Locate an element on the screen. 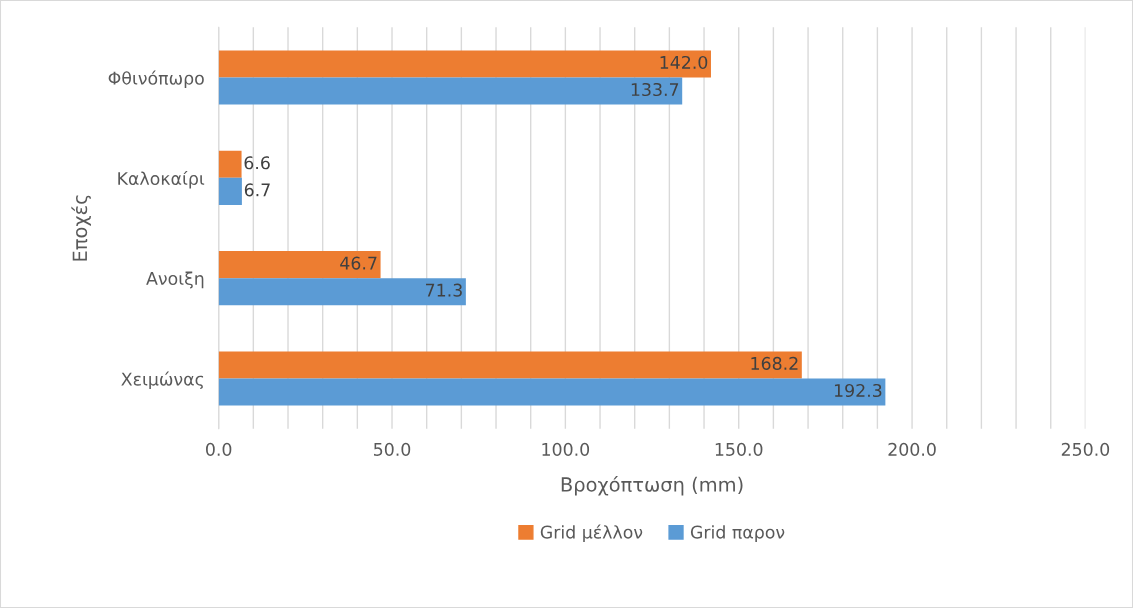 This screenshot has width=1133, height=608. x-tick-label: 150.0 is located at coordinates (739, 449).